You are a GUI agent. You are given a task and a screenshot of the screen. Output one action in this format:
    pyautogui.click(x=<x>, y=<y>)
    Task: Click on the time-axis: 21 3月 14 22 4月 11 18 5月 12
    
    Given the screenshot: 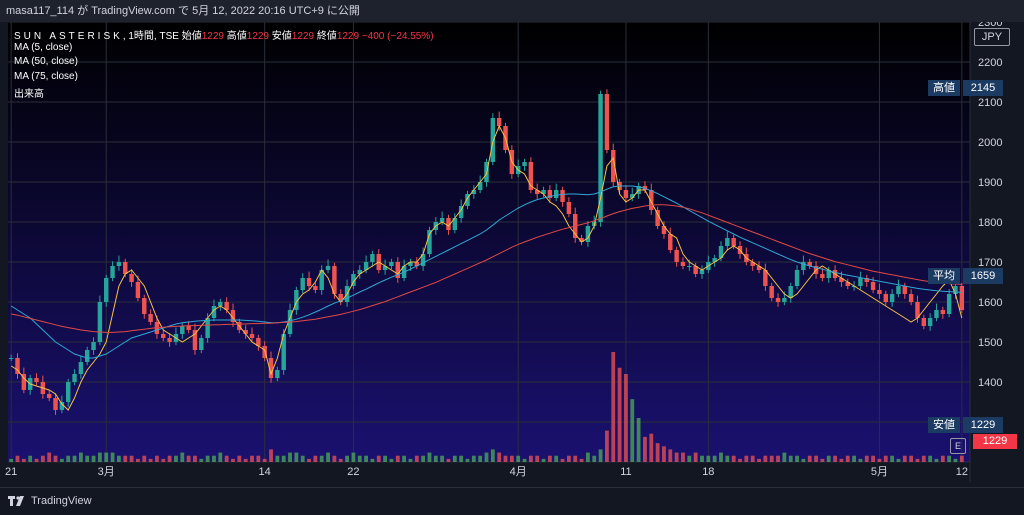 What is the action you would take?
    pyautogui.click(x=486, y=472)
    